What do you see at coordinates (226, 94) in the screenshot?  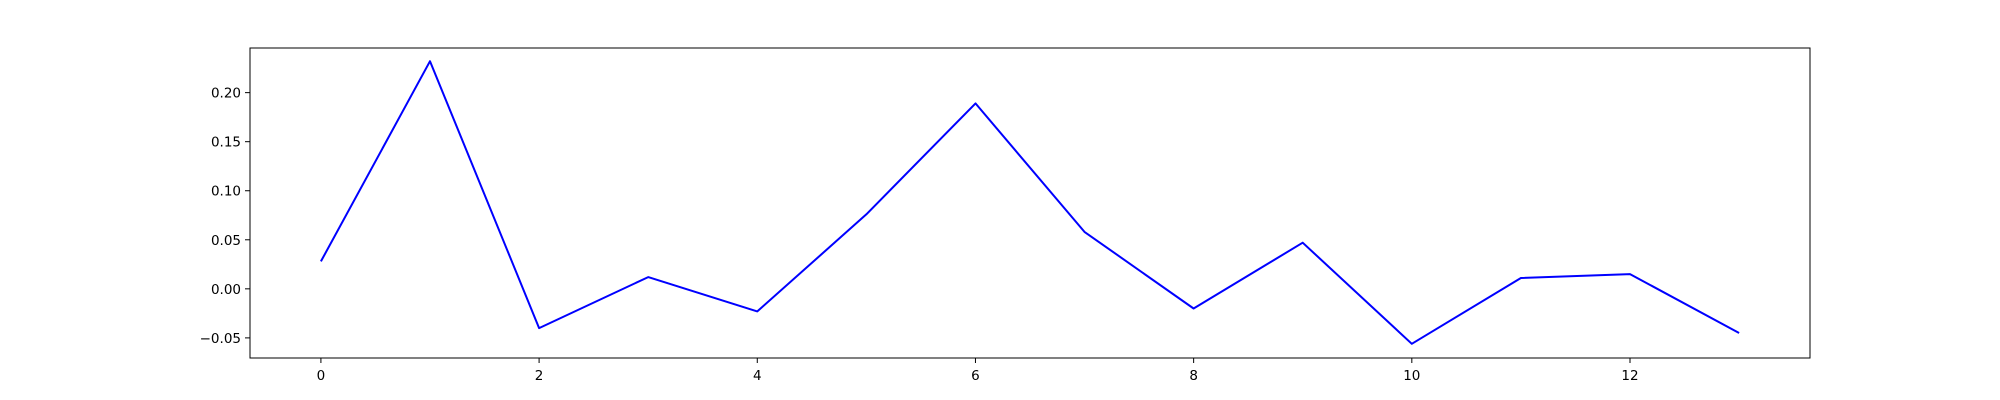 I see `y-tick-label: 0.20` at bounding box center [226, 94].